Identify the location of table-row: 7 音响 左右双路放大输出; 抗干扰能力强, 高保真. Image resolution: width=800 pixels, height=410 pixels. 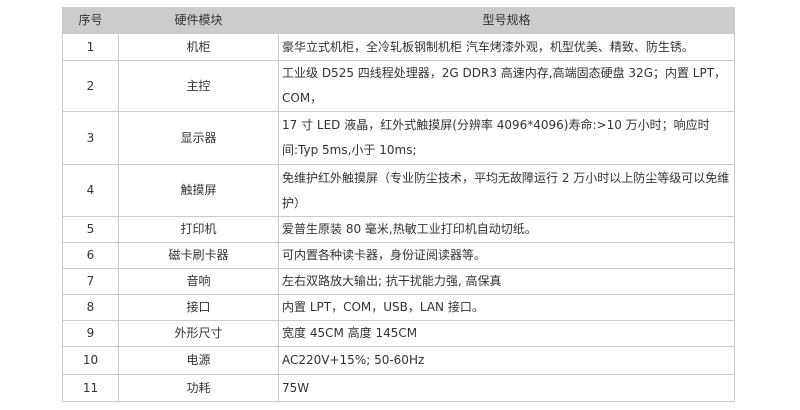
(398, 281).